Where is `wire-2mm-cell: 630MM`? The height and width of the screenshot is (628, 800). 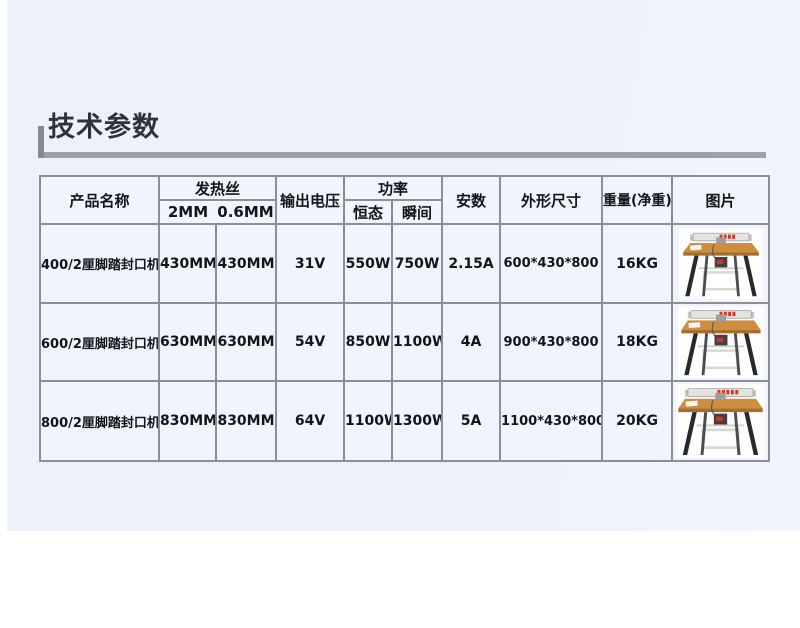 wire-2mm-cell: 630MM is located at coordinates (187, 342).